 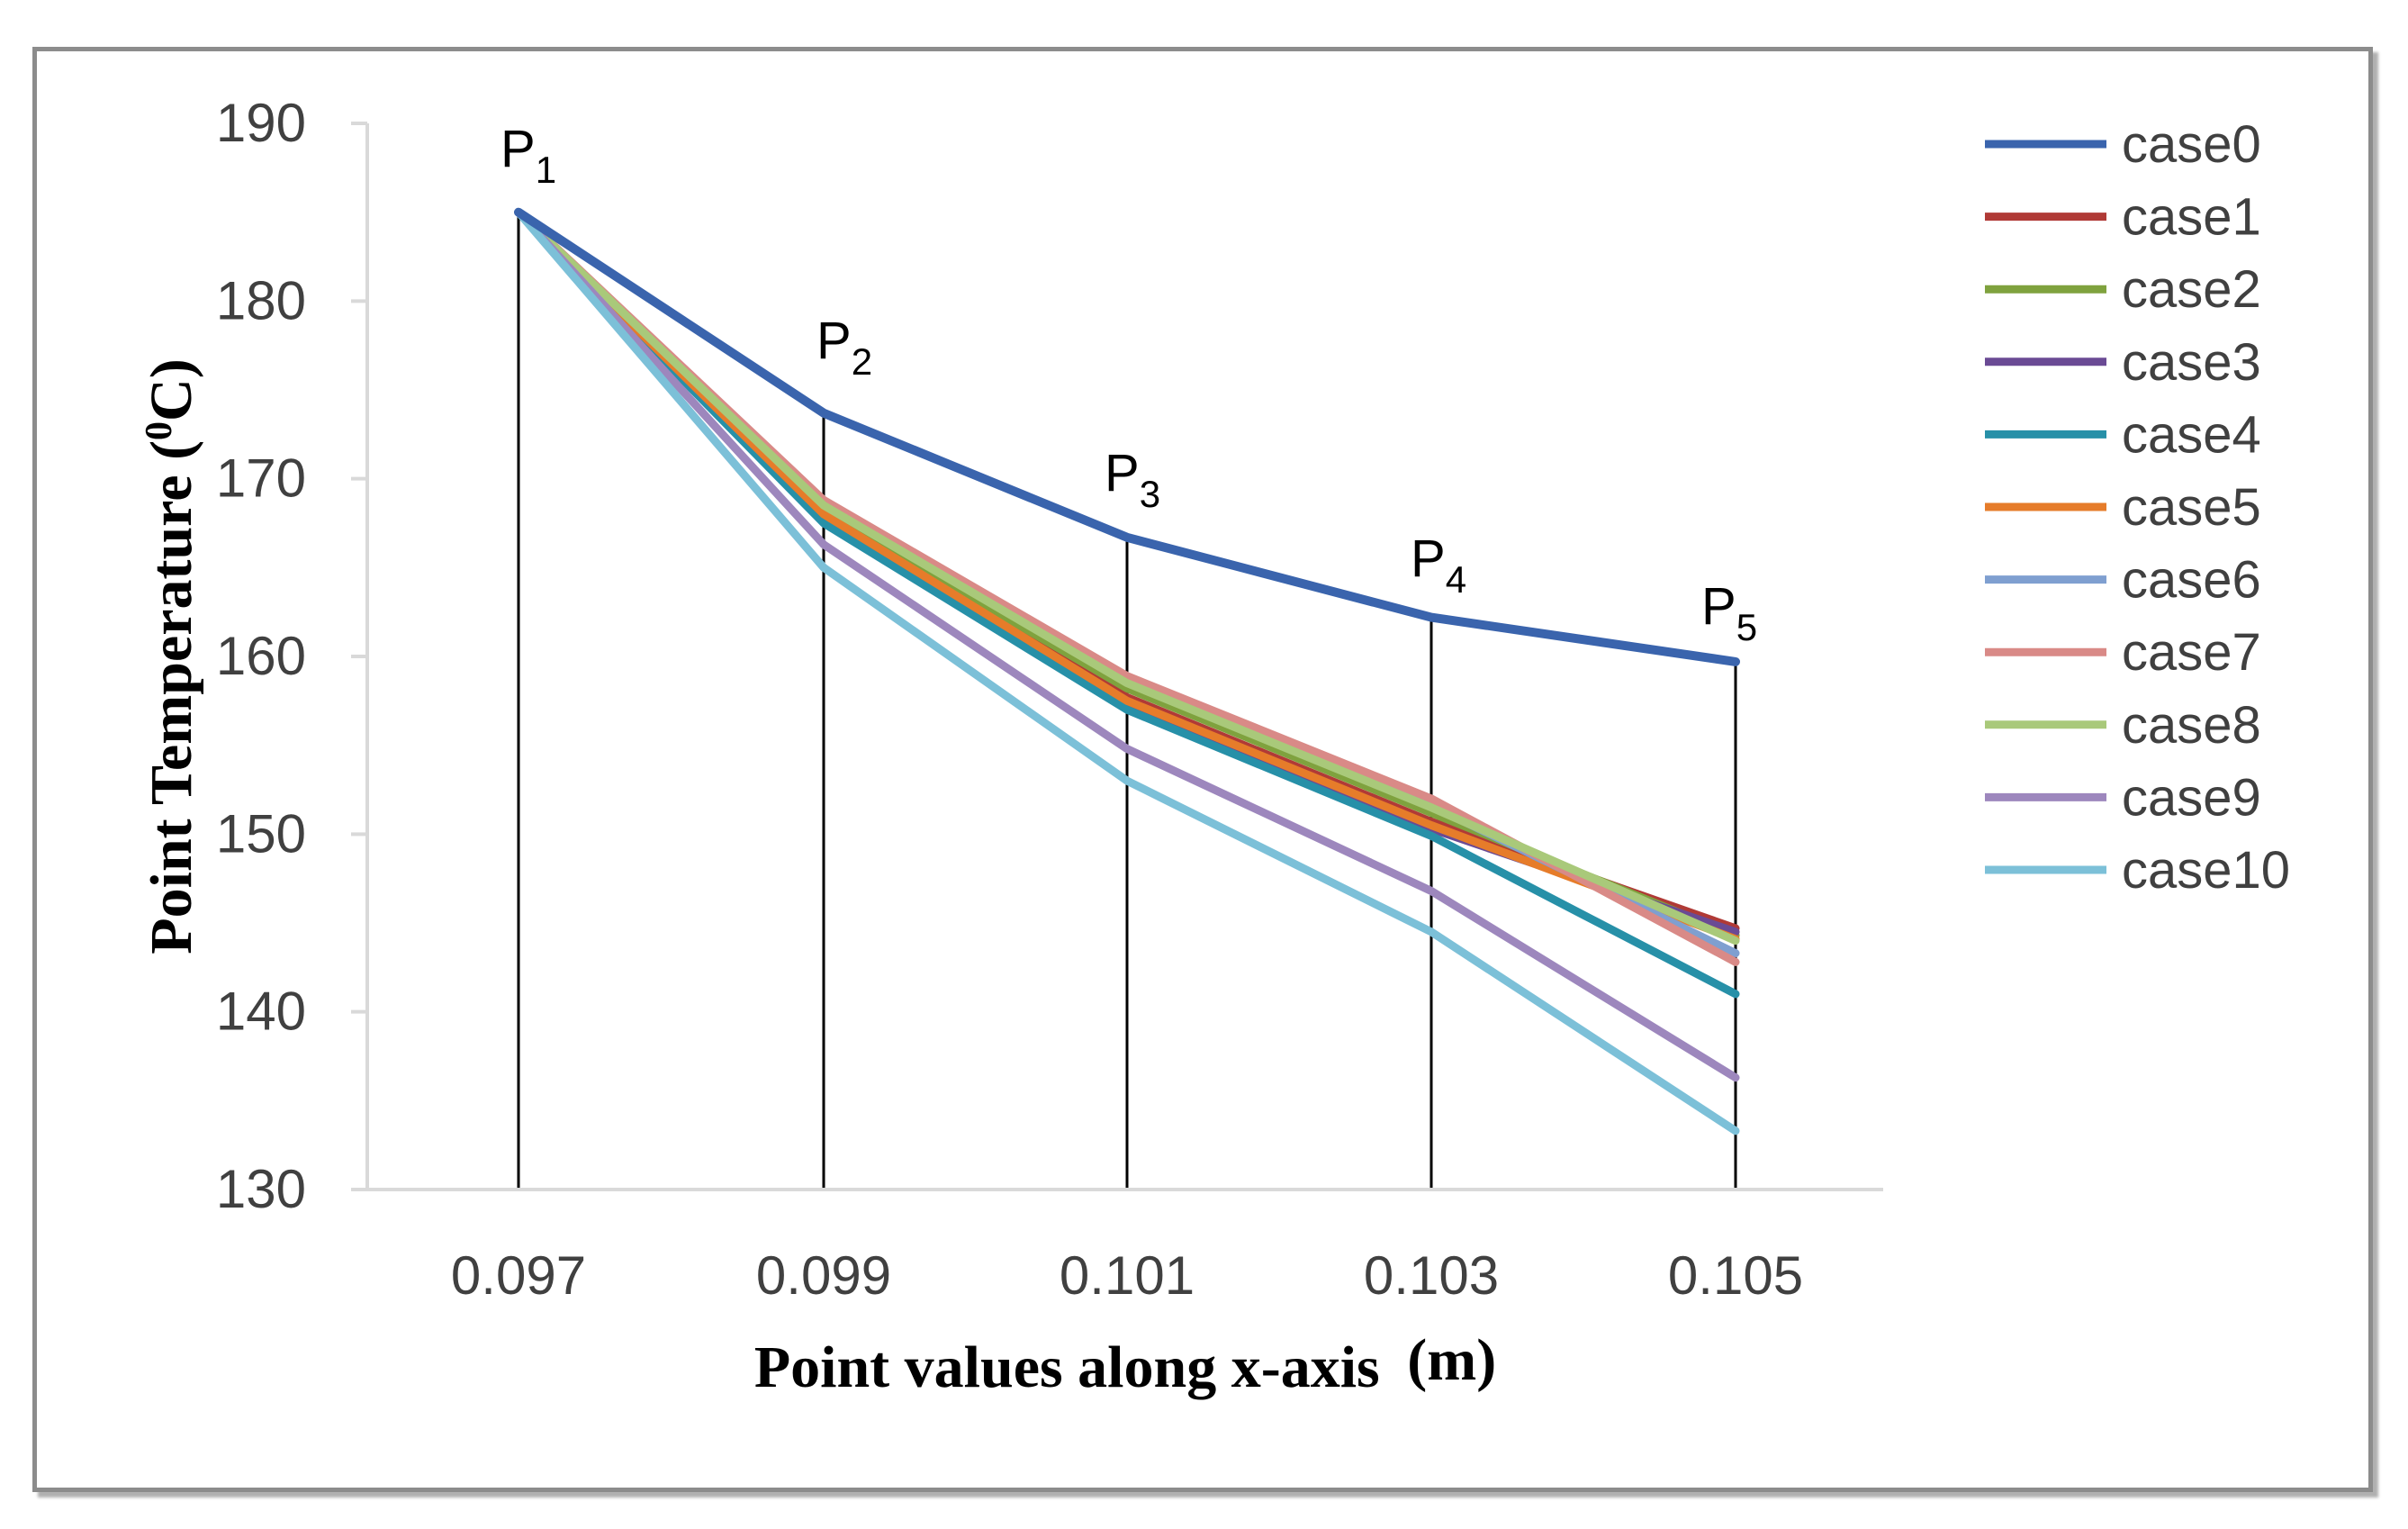 I want to click on x-tick-labels: 0.097 0.099 0.101 0.103 0.105, so click(x=1127, y=1275).